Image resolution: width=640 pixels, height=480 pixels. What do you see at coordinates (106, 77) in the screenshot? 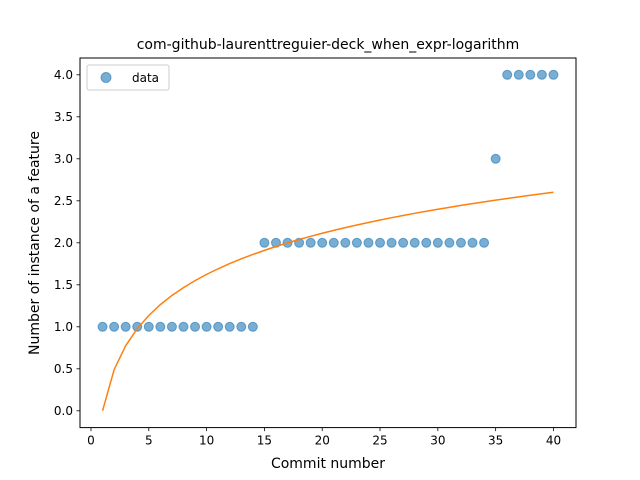
I see `legend-marker` at bounding box center [106, 77].